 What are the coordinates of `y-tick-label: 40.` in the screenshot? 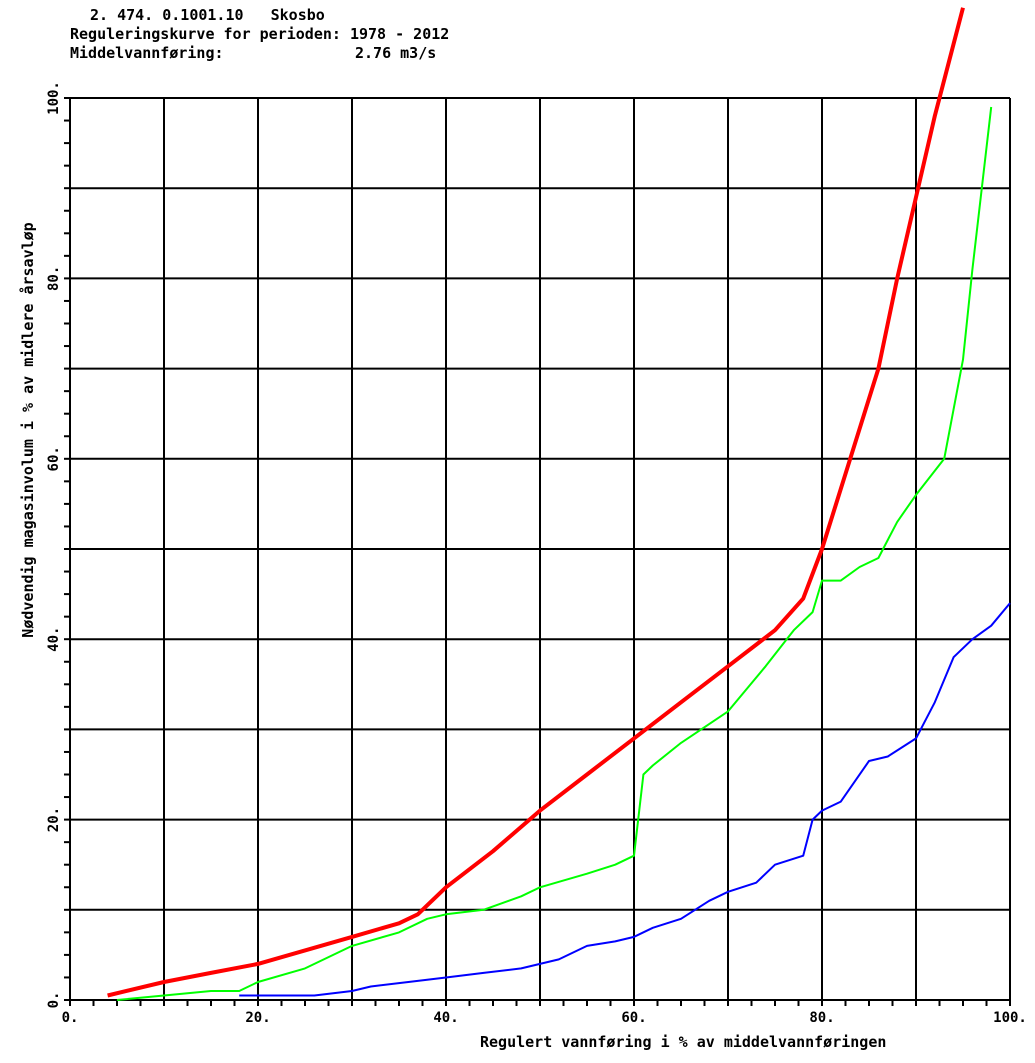 It's located at (54, 639).